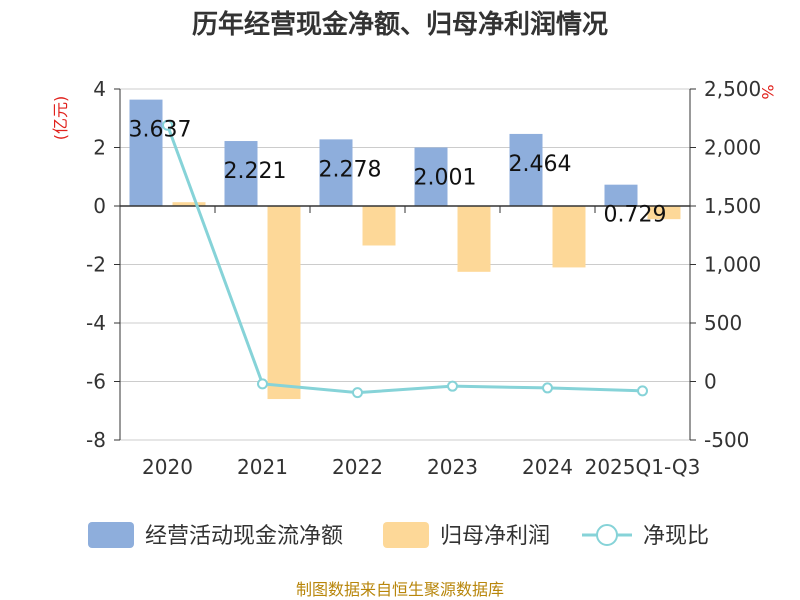  What do you see at coordinates (732, 265) in the screenshot?
I see `right-tick-label: 1,000` at bounding box center [732, 265].